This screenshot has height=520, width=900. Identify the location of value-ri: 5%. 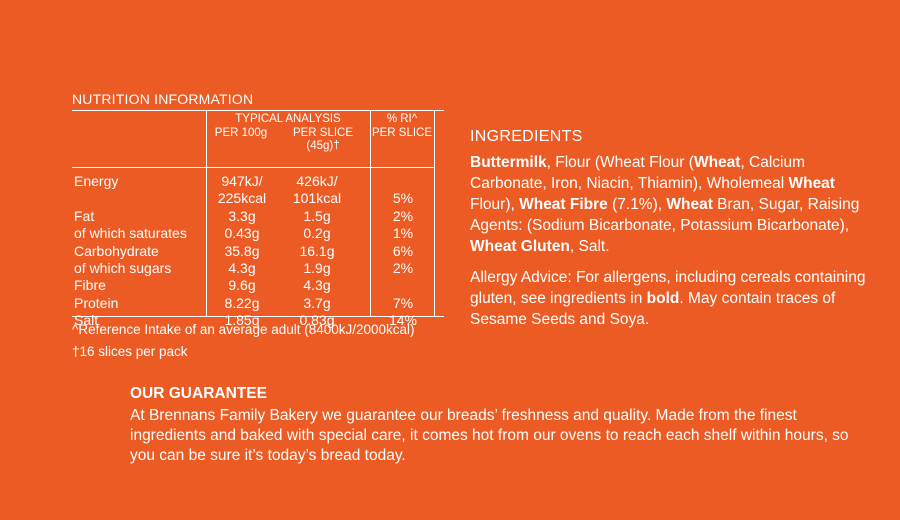
(403, 198).